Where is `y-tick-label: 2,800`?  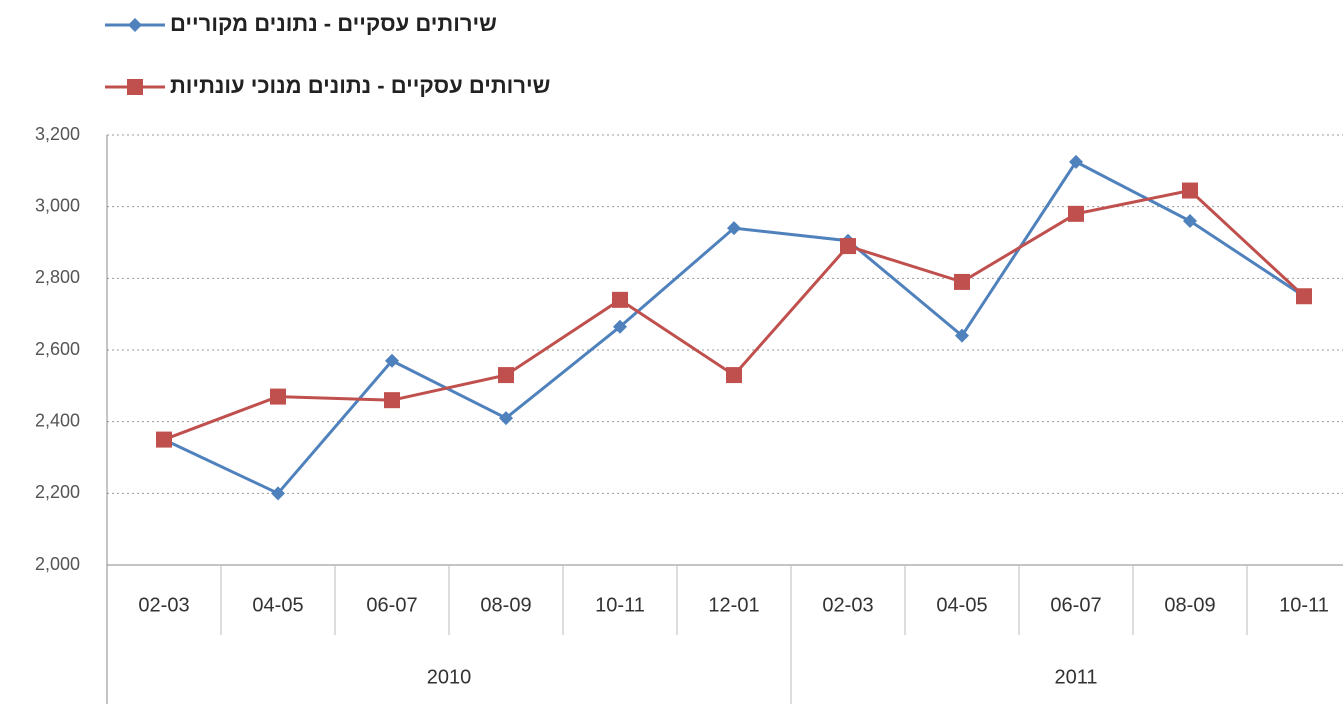 y-tick-label: 2,800 is located at coordinates (57, 277).